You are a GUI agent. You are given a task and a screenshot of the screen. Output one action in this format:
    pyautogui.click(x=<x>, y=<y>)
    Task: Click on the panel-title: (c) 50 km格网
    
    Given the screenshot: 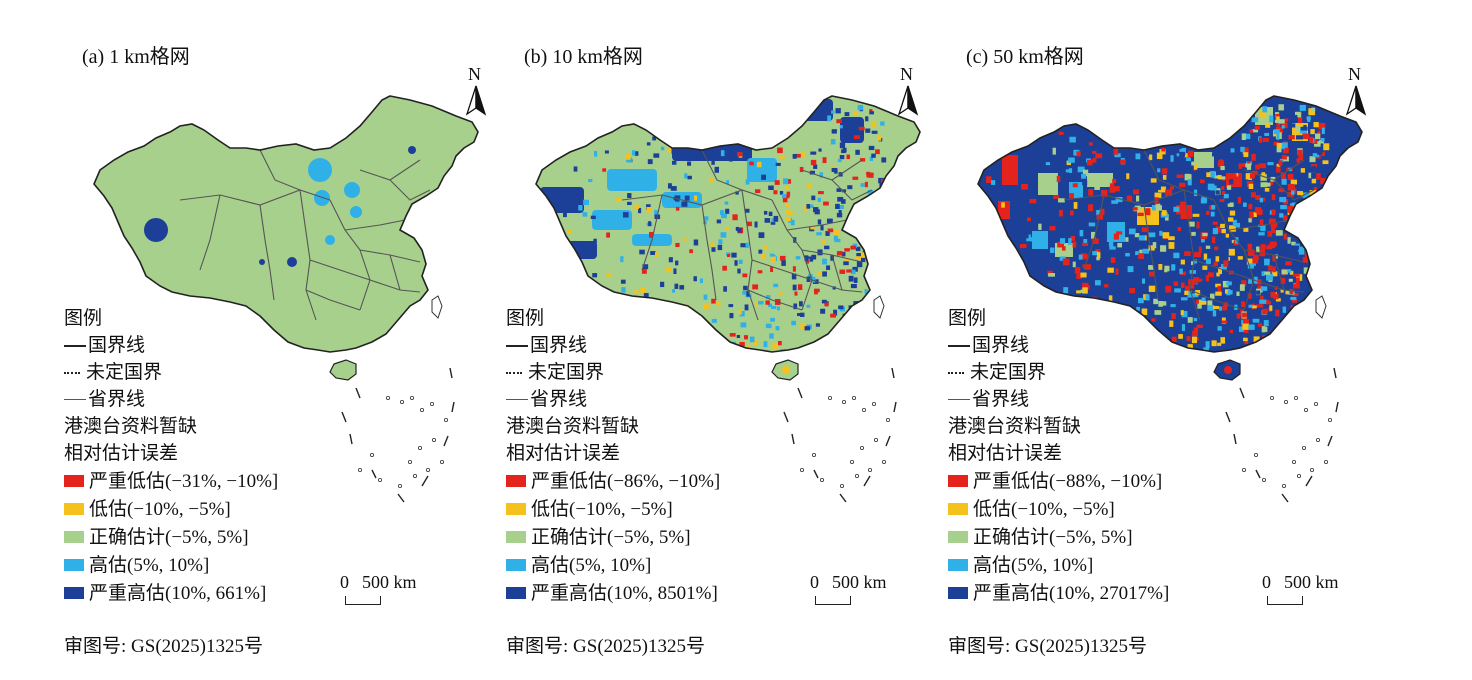 What is the action you would take?
    pyautogui.click(x=1025, y=57)
    